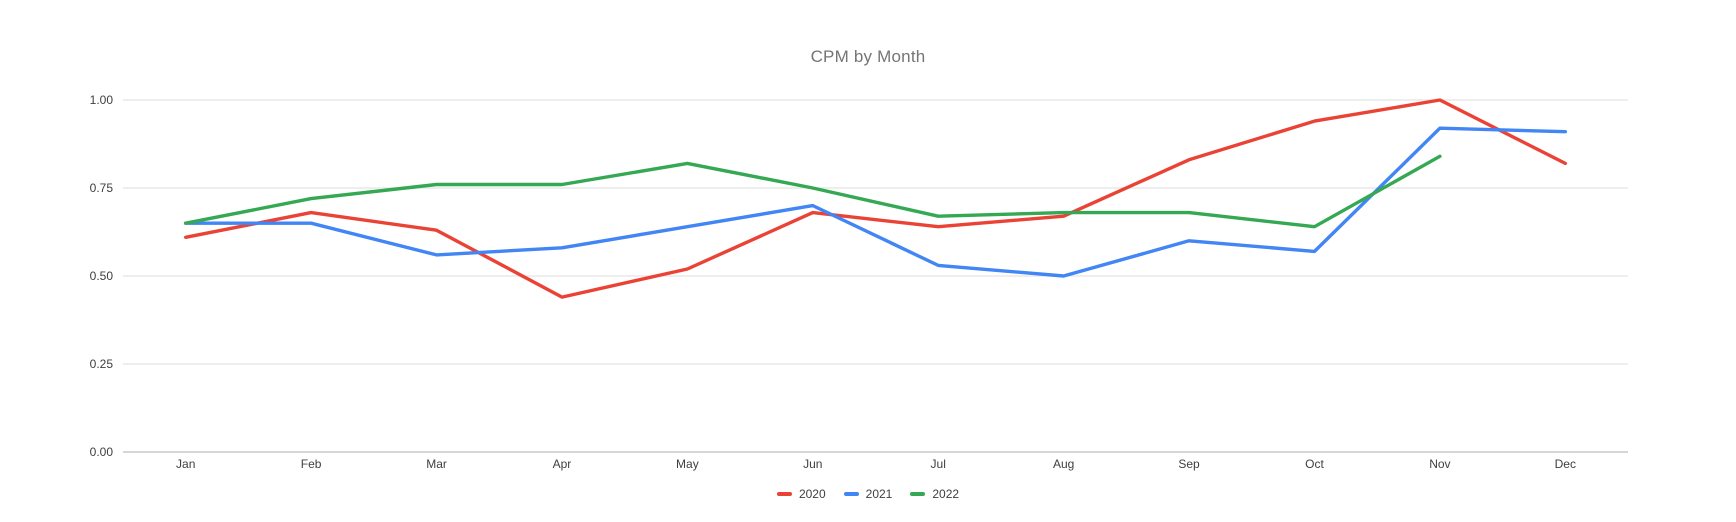  What do you see at coordinates (812, 464) in the screenshot?
I see `x-tick-label-jun: Jun` at bounding box center [812, 464].